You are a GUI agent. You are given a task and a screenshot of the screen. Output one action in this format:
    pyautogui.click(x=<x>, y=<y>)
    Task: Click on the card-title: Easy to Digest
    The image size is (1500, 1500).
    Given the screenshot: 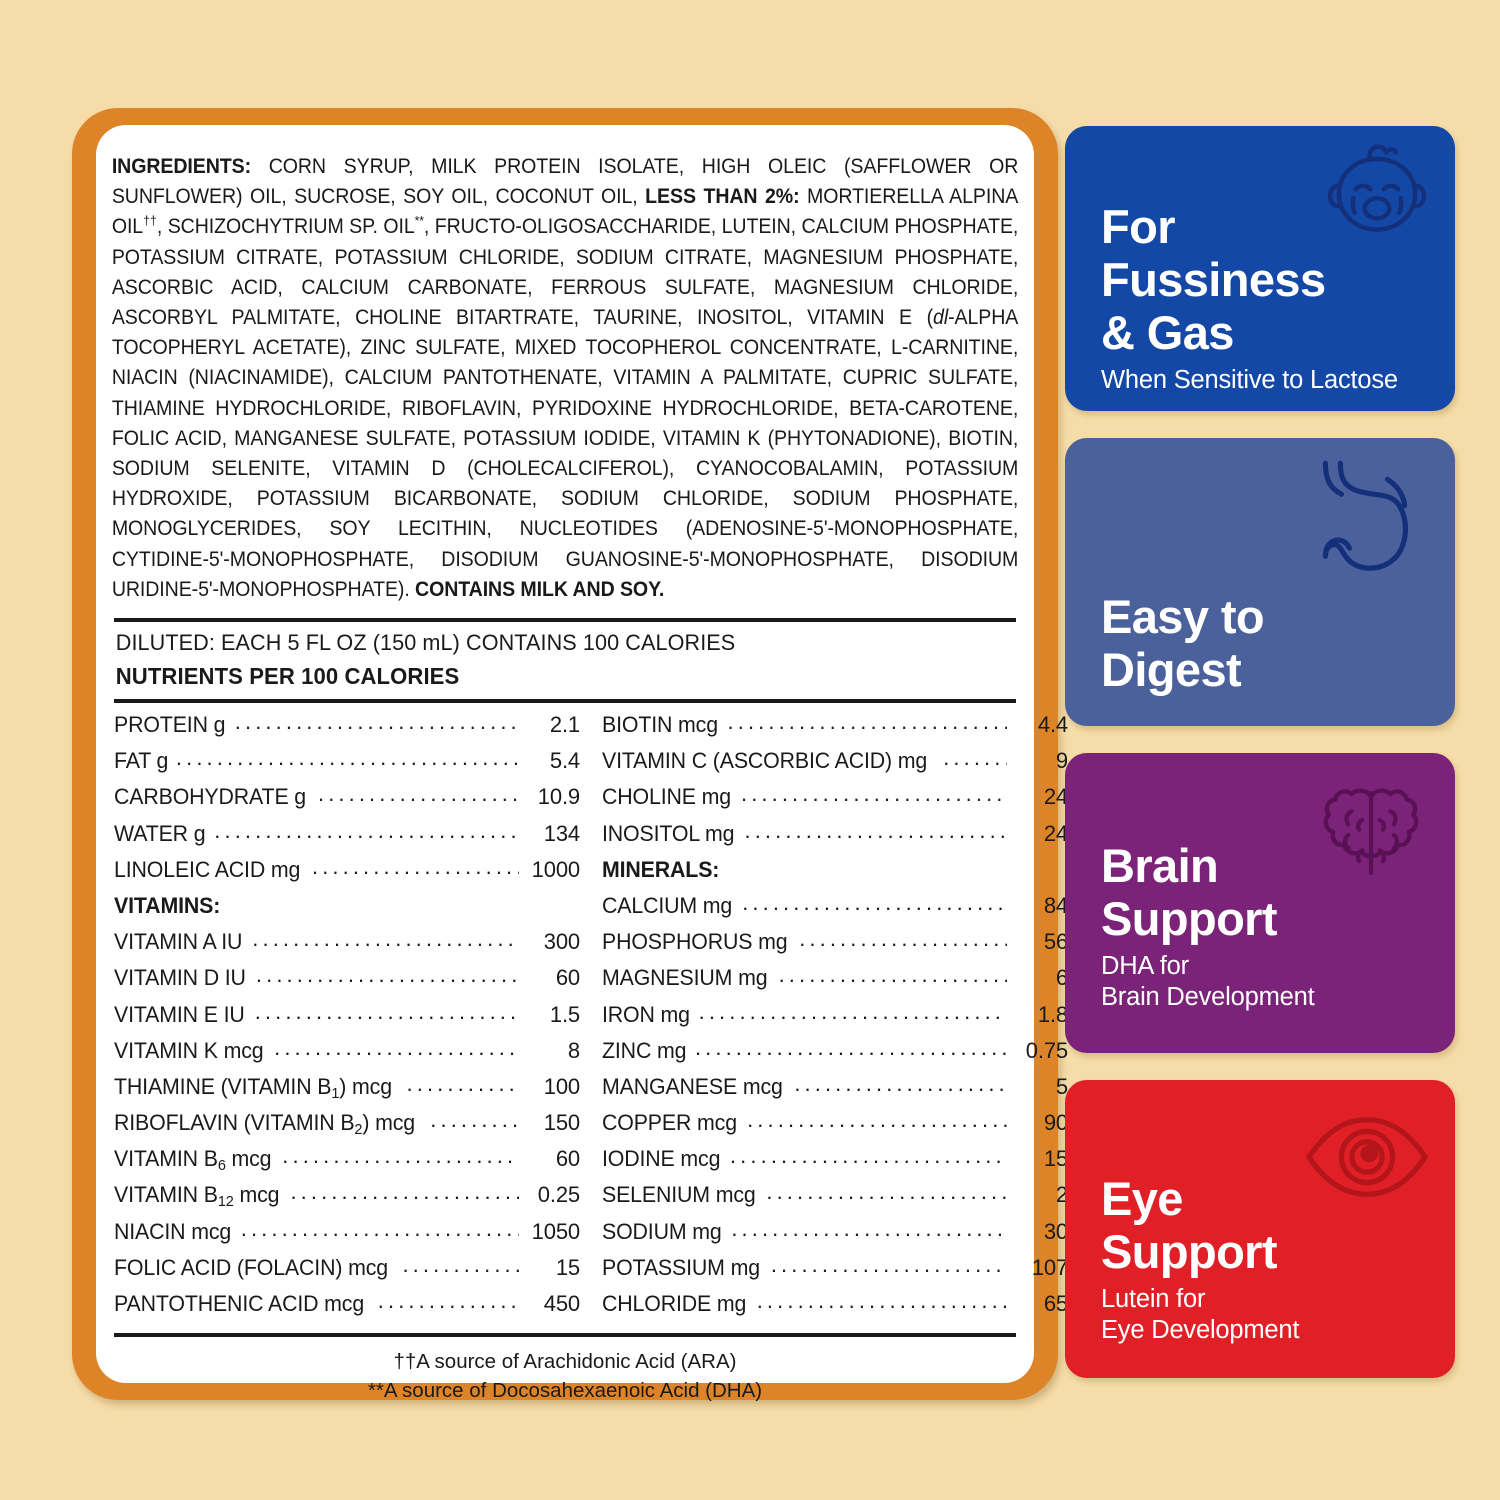 What is the action you would take?
    pyautogui.click(x=1183, y=643)
    